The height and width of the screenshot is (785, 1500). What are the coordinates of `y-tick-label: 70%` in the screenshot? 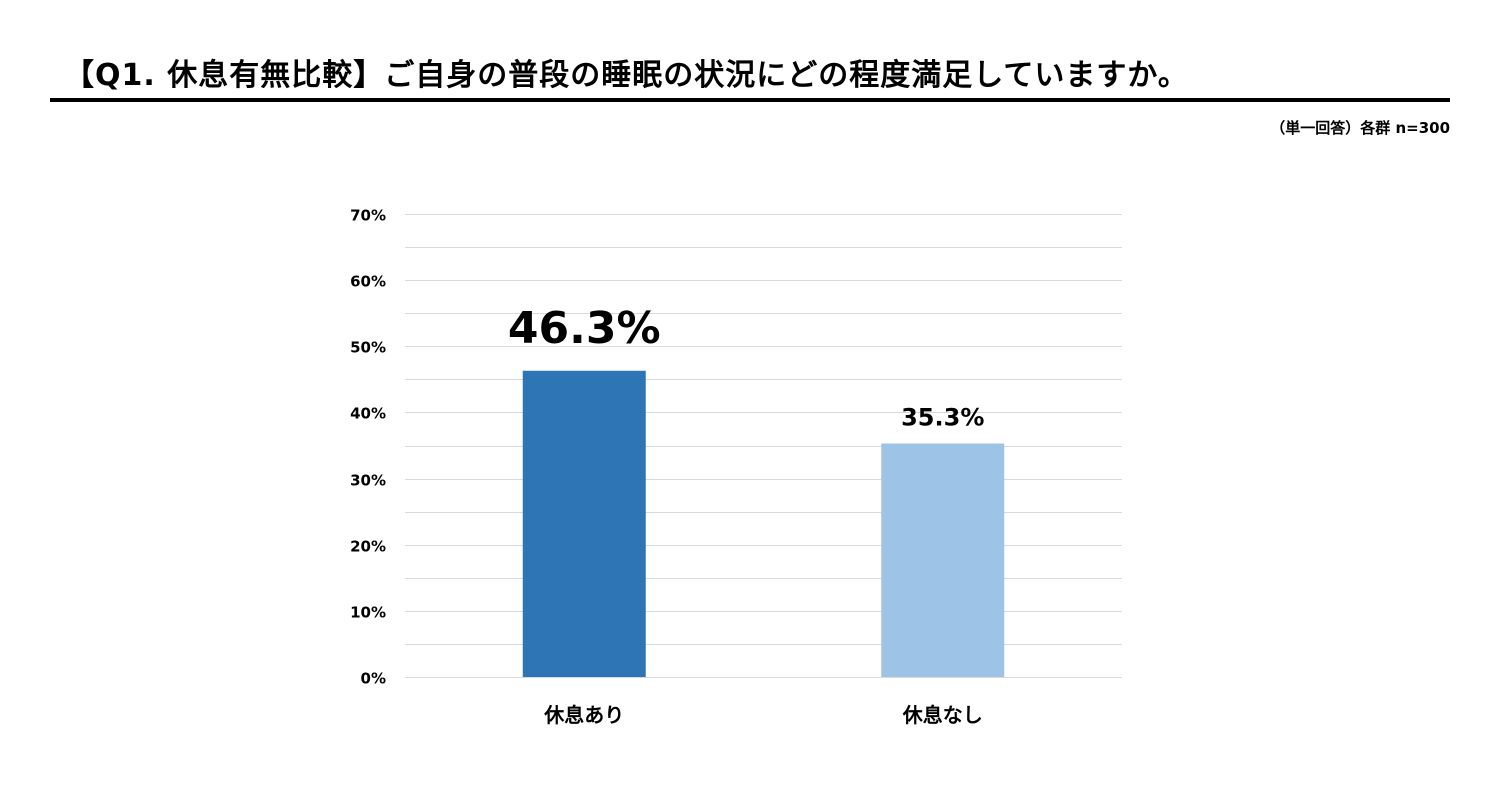 It's located at (368, 216).